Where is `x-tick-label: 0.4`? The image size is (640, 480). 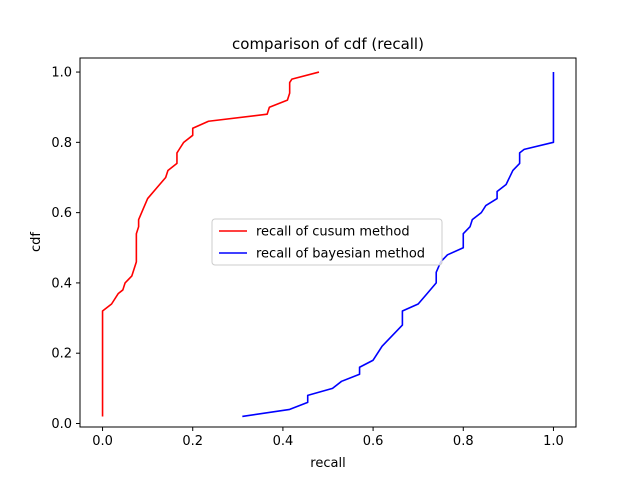
x-tick-label: 0.4 is located at coordinates (283, 441).